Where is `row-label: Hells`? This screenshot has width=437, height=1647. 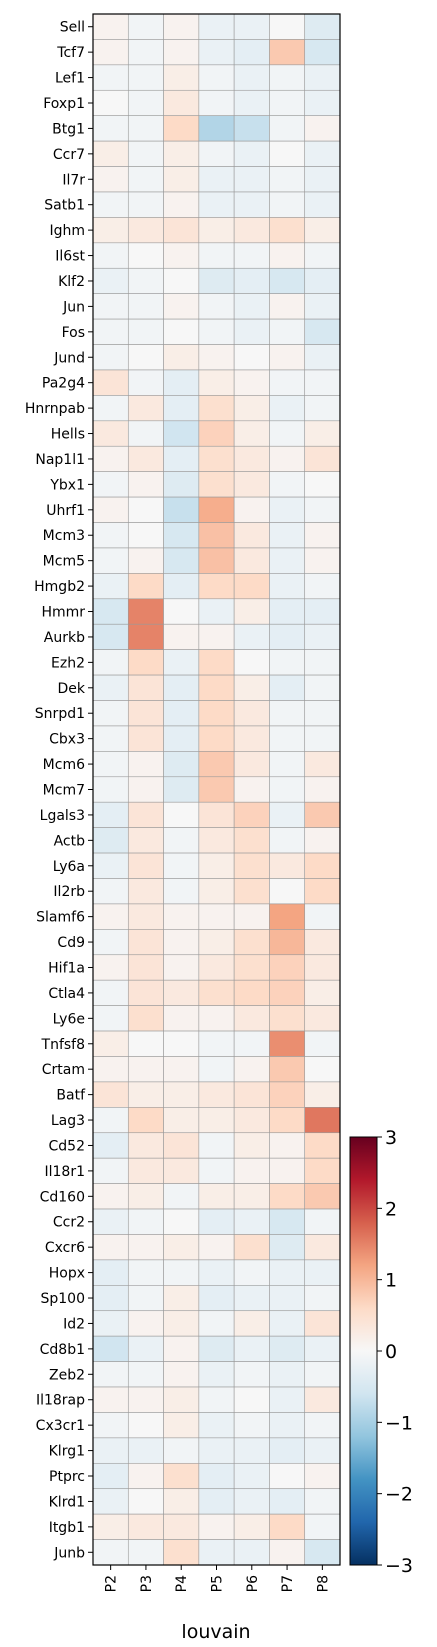
row-label: Hells is located at coordinates (68, 435).